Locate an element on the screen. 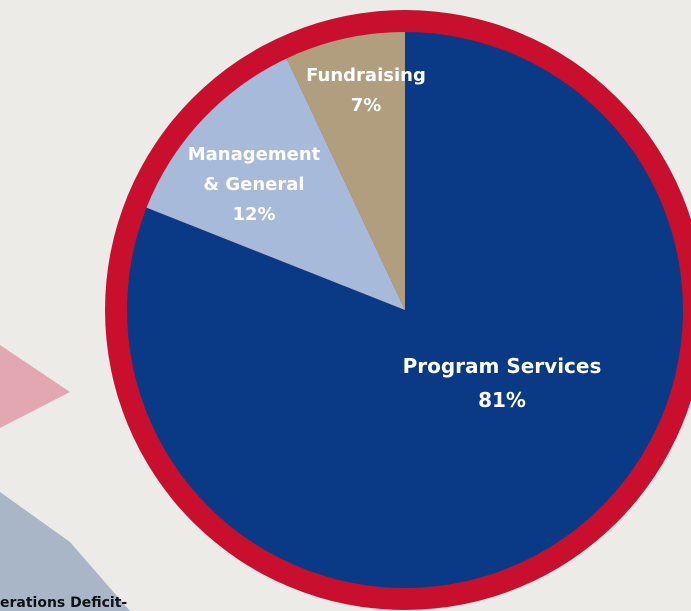 This screenshot has width=691, height=611. pie-slice-label-line: 12% is located at coordinates (253, 214).